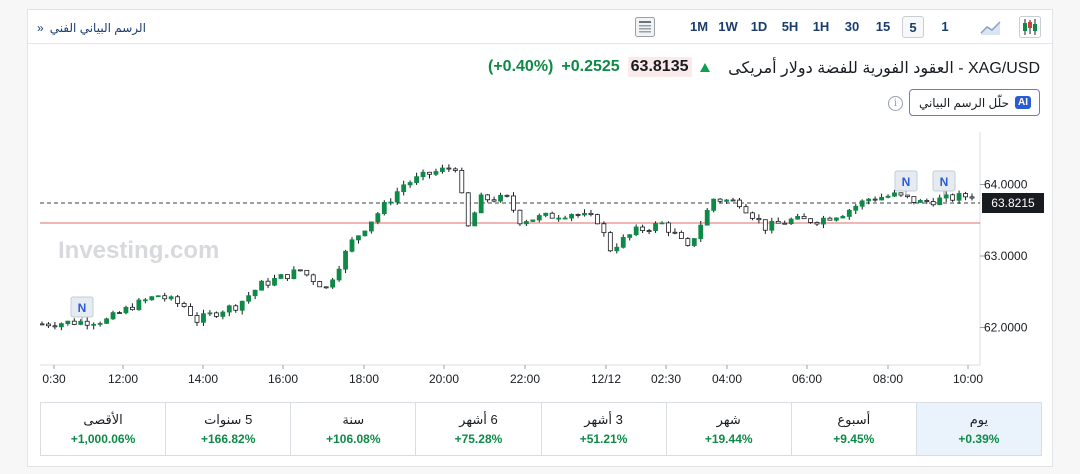 This screenshot has width=1080, height=474. Describe the element at coordinates (645, 27) in the screenshot. I see `table-icon` at that location.